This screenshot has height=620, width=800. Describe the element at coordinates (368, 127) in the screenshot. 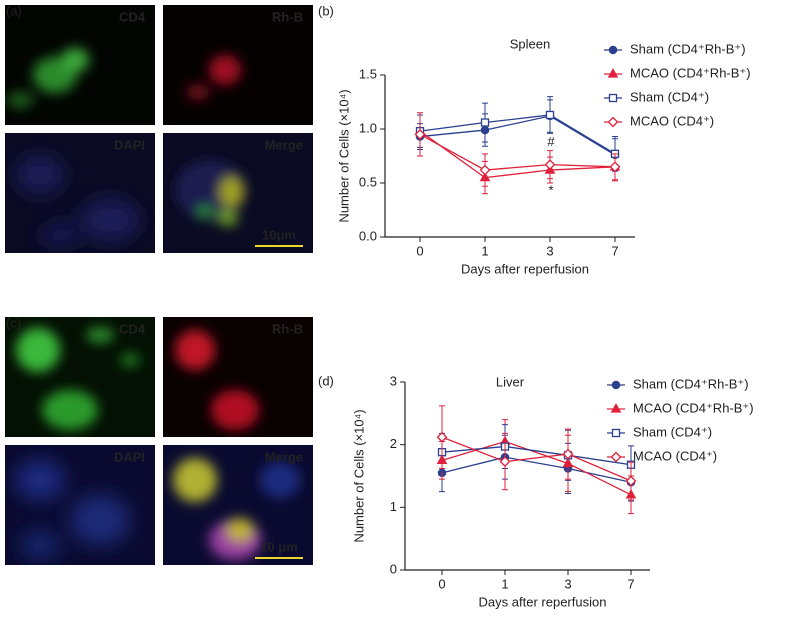

I see `y-tick-label: 1.0` at that location.